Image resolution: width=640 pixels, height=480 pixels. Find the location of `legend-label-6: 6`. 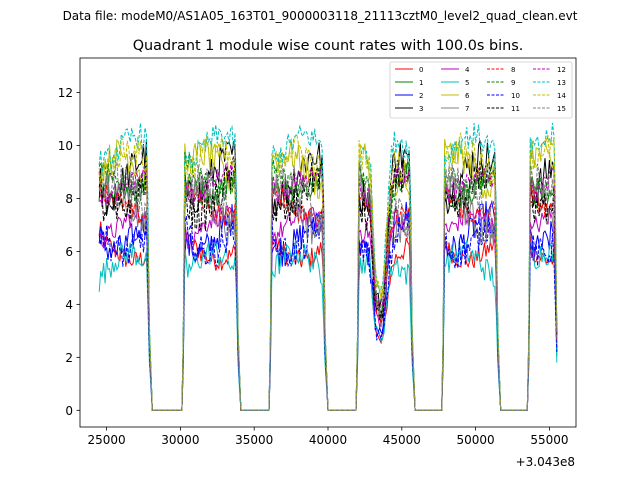

legend-label-6: 6 is located at coordinates (467, 96).